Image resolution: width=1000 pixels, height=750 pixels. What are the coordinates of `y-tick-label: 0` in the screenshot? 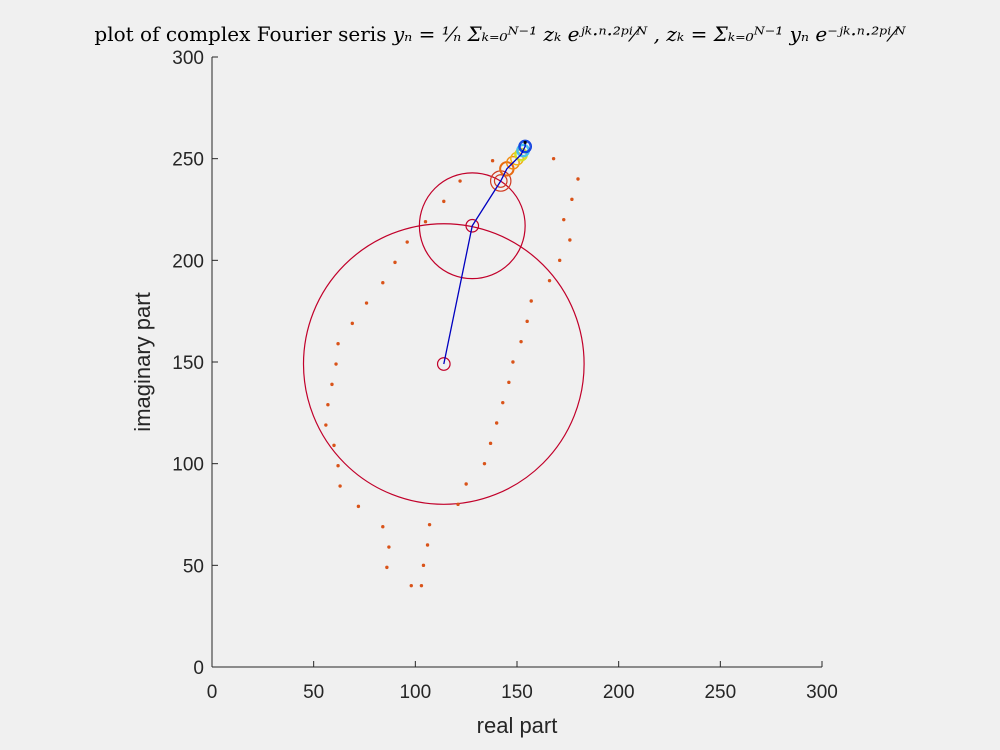 It's located at (198, 668).